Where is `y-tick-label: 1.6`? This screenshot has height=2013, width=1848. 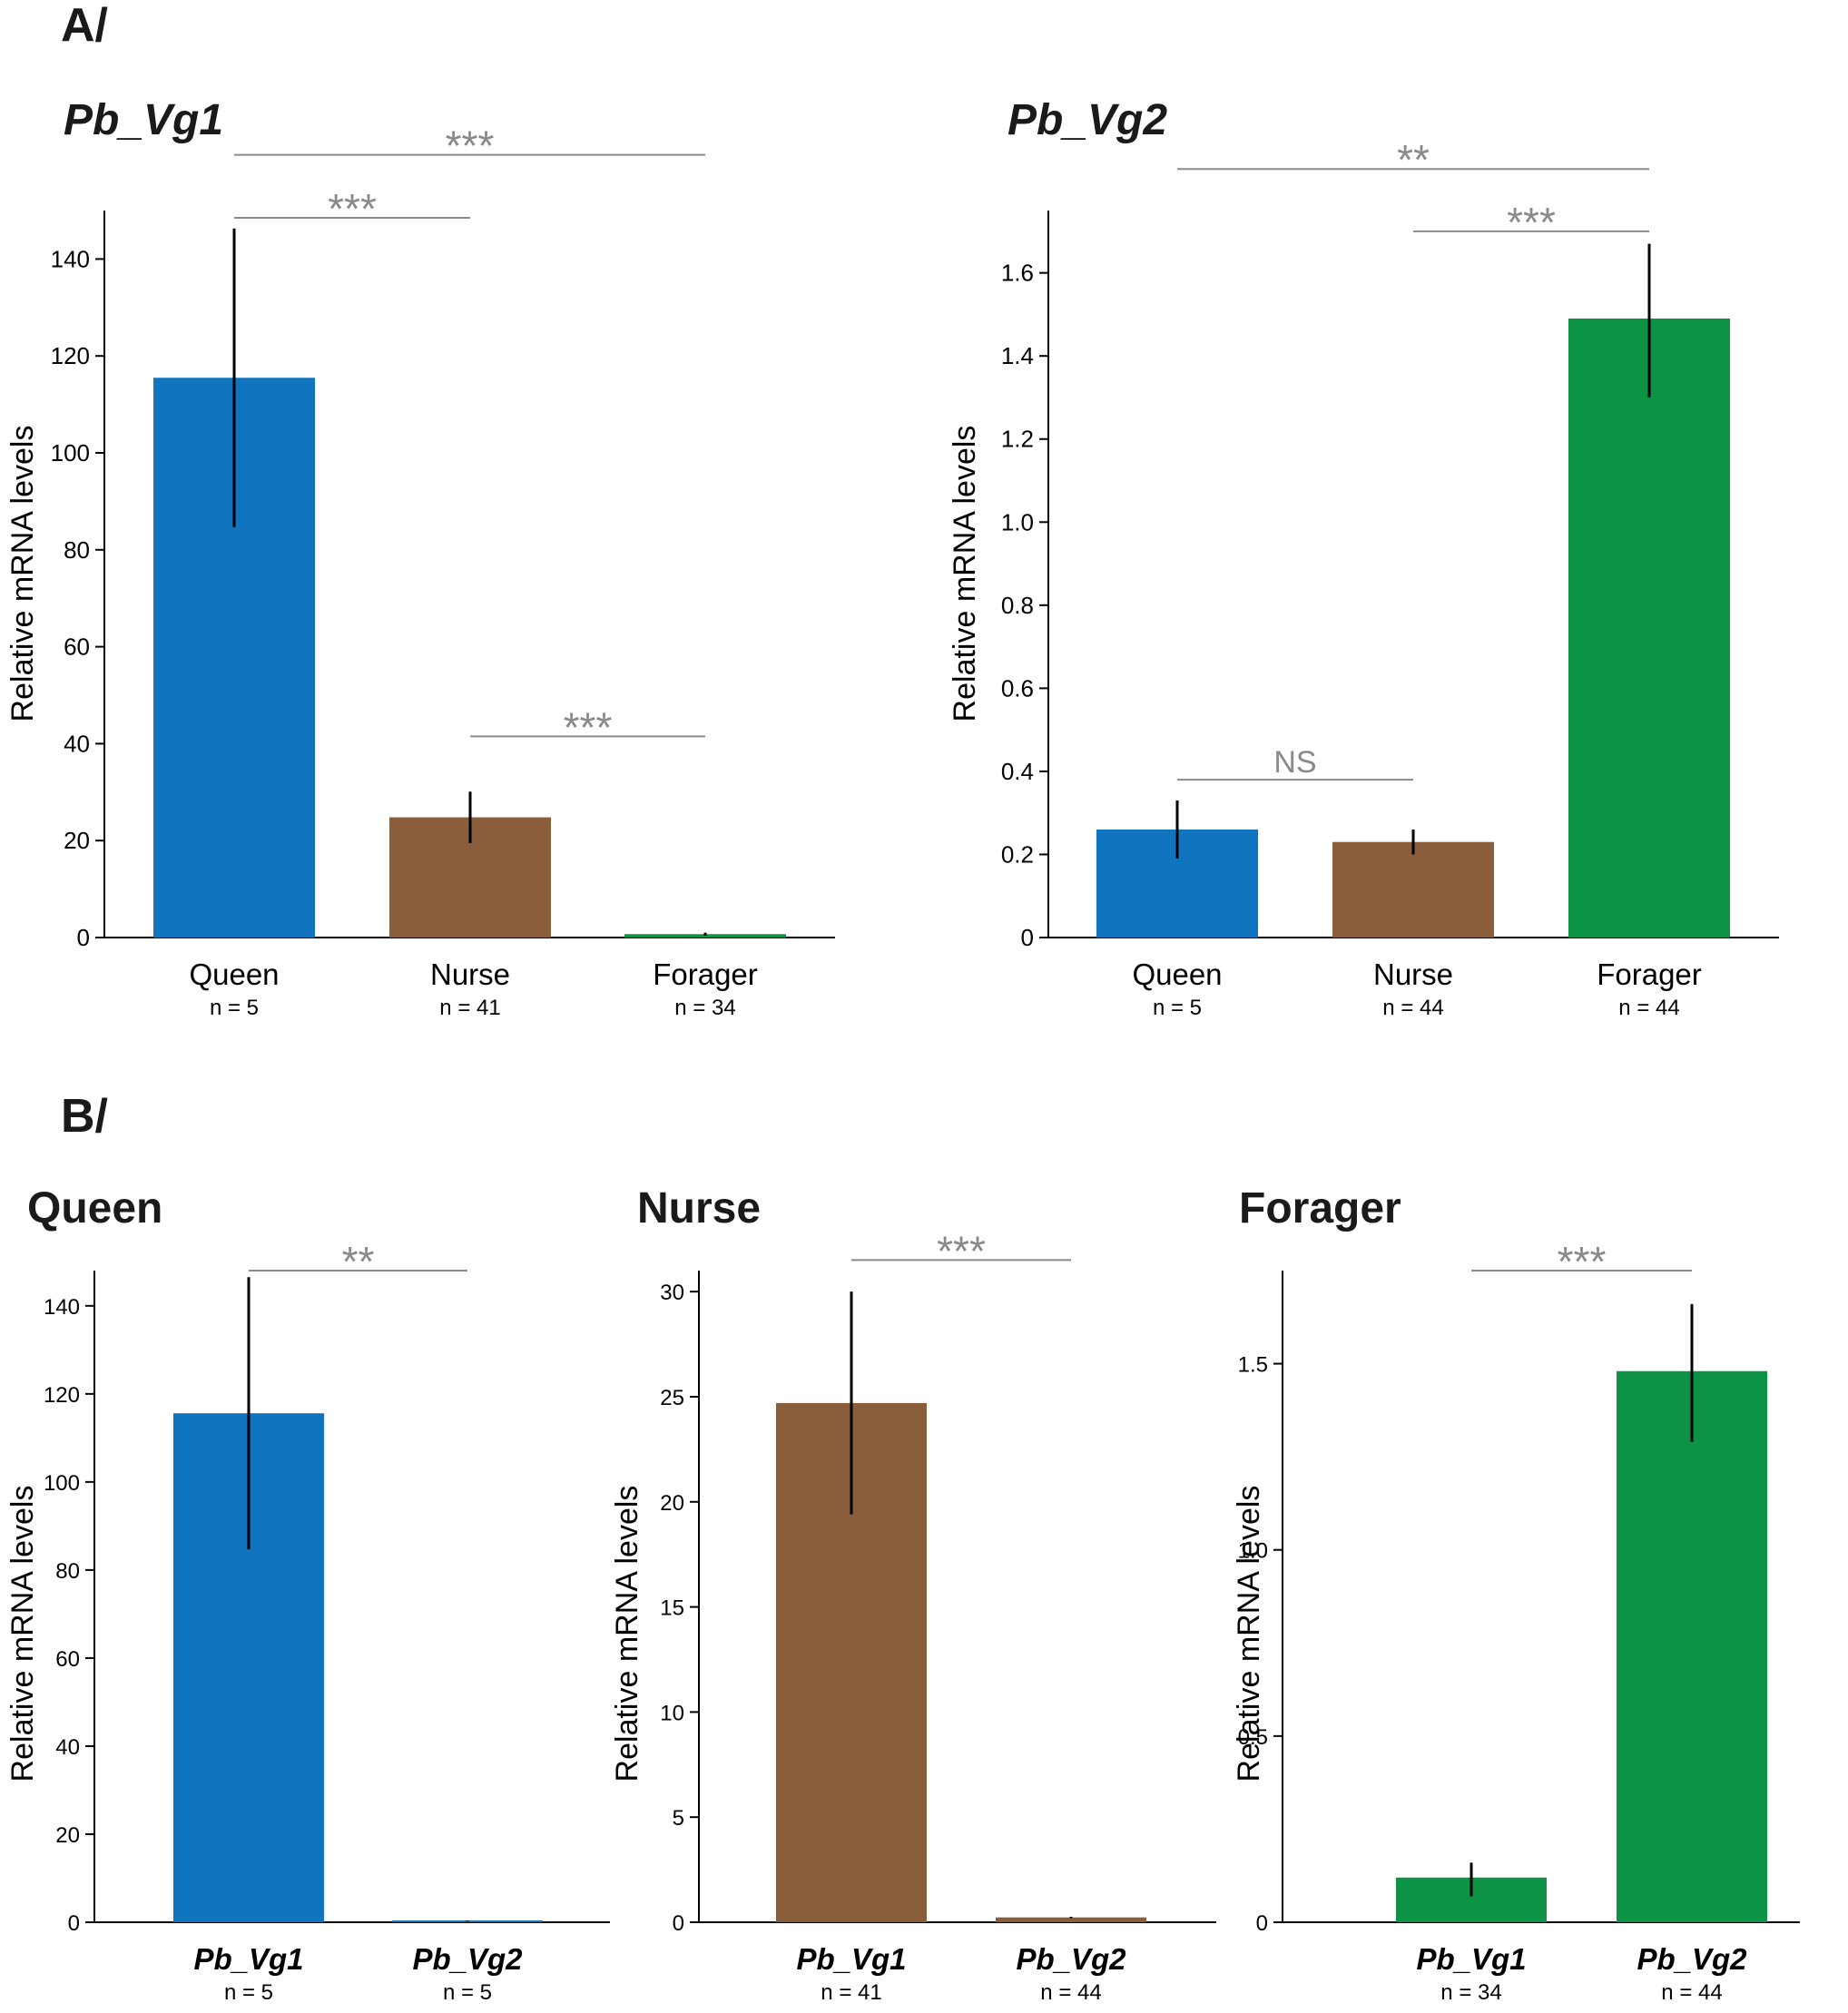 y-tick-label: 1.6 is located at coordinates (1017, 273).